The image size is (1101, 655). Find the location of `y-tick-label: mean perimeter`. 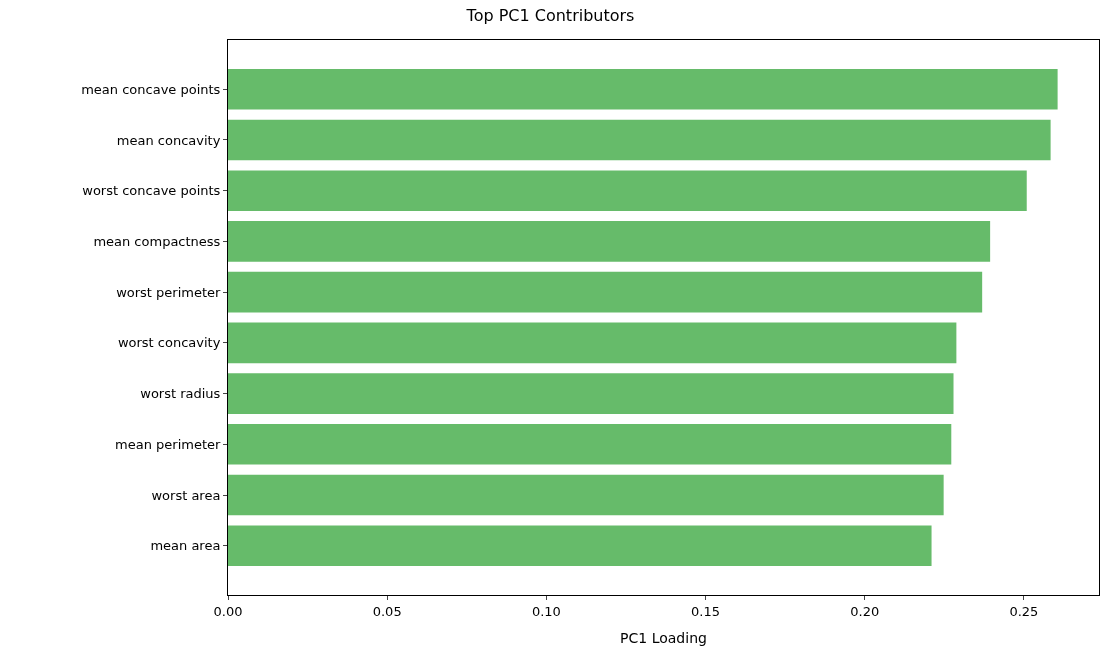

y-tick-label: mean perimeter is located at coordinates (168, 444).